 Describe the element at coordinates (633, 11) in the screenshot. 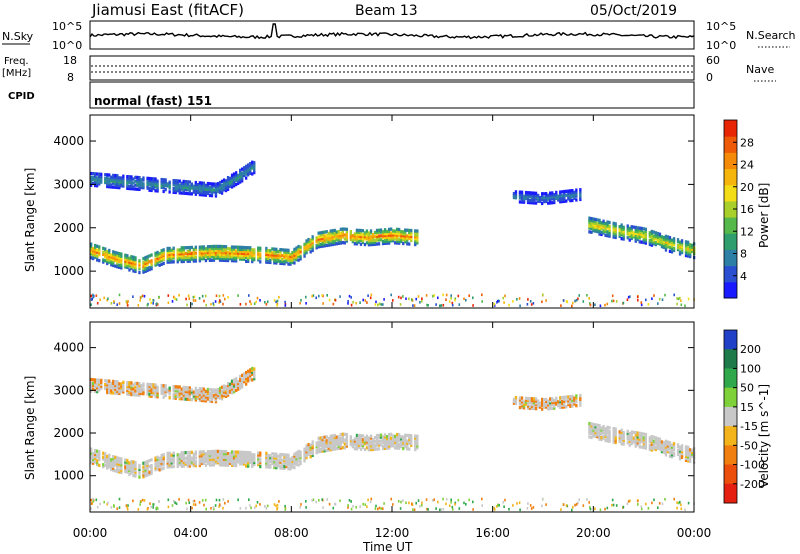

I see `date-title: 05/Oct/2019` at that location.